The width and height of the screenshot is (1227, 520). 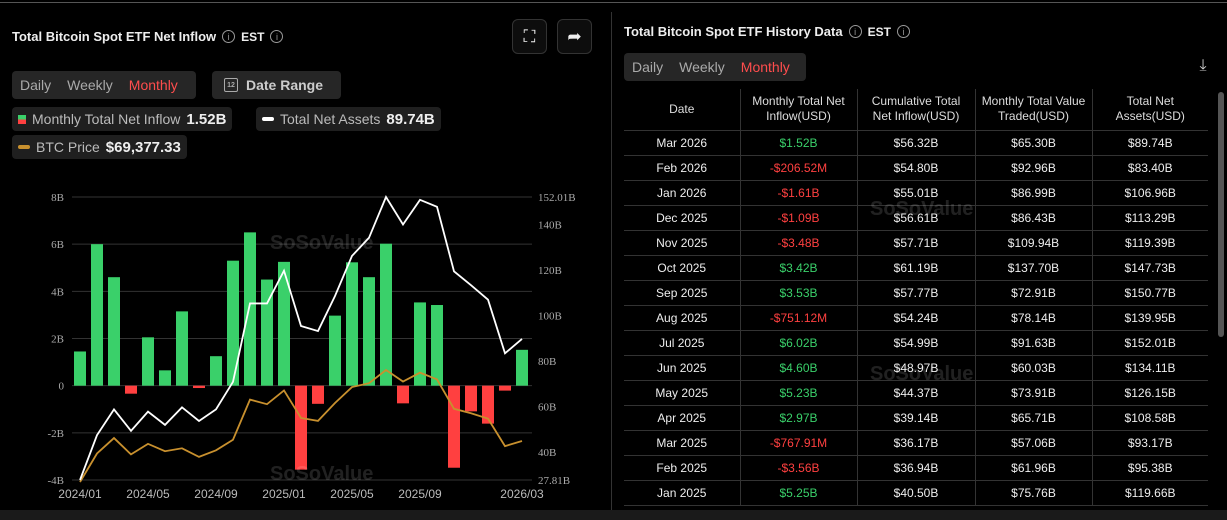 What do you see at coordinates (1149, 192) in the screenshot?
I see `net-assets-cell: $106.96B` at bounding box center [1149, 192].